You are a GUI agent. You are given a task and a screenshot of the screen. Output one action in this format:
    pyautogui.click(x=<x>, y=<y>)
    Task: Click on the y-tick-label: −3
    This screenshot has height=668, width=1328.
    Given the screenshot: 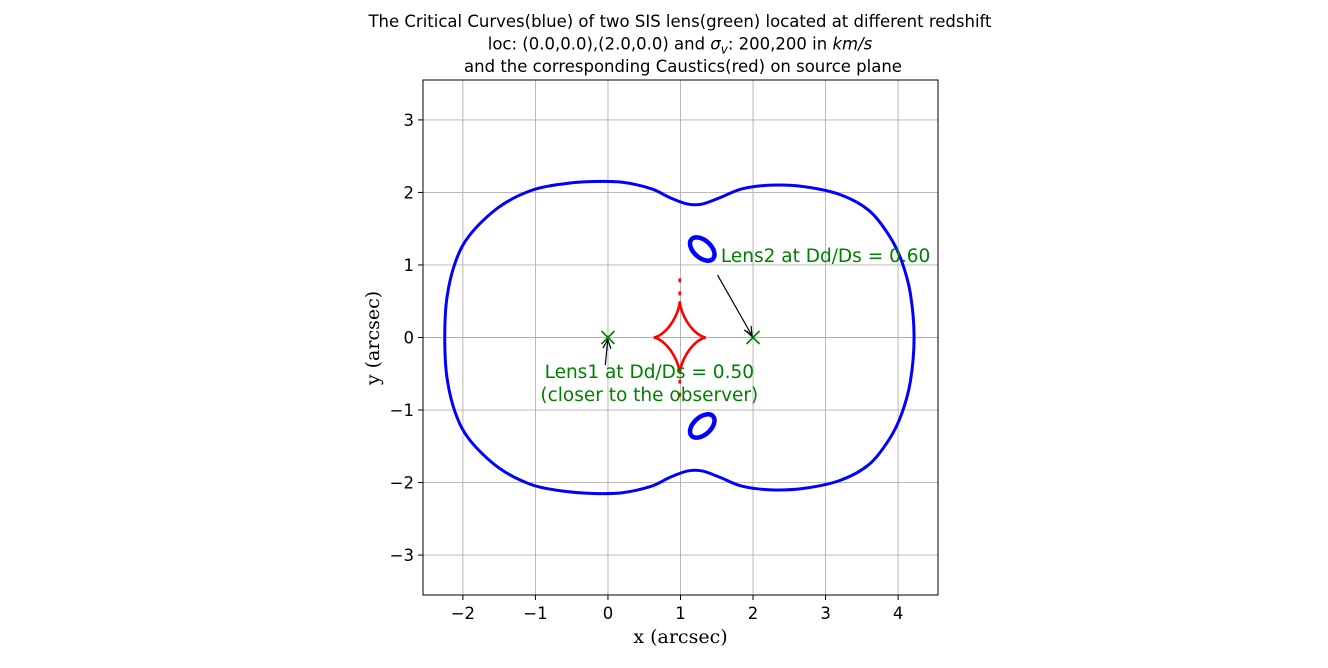 What is the action you would take?
    pyautogui.click(x=402, y=555)
    